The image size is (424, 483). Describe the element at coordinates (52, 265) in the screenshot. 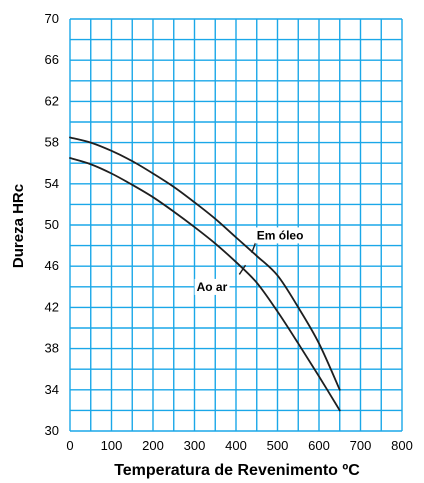

I see `y-tick-label-46: 46` at that location.